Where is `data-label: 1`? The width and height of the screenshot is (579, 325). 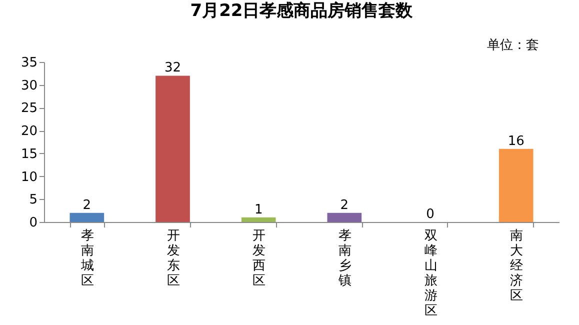
data-label: 1 is located at coordinates (258, 210).